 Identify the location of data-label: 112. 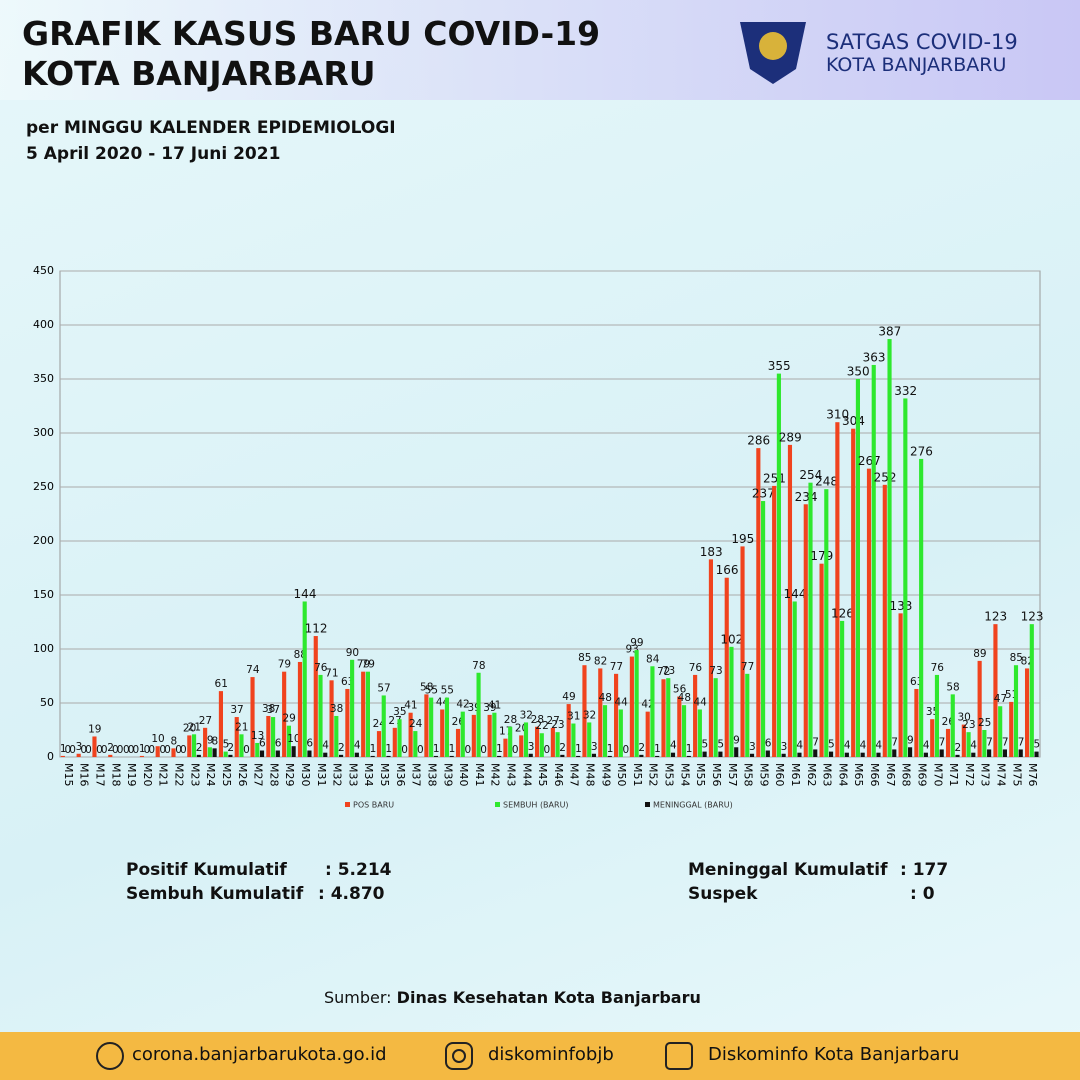
(316, 629).